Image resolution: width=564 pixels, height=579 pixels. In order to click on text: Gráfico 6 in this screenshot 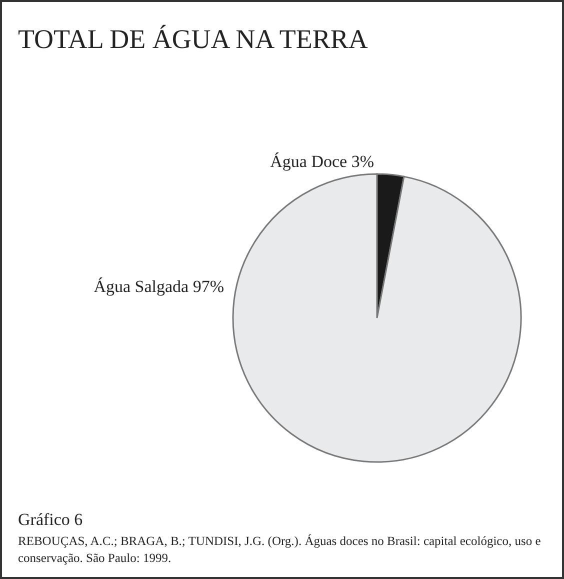, I will do `click(51, 520)`.